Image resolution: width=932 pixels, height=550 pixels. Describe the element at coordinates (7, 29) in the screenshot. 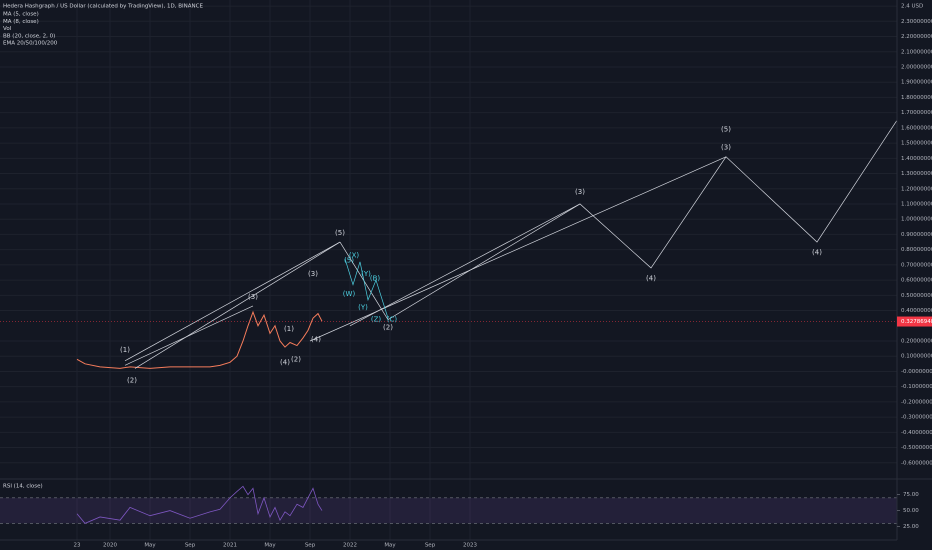

I see `indicator-label: Vol` at that location.